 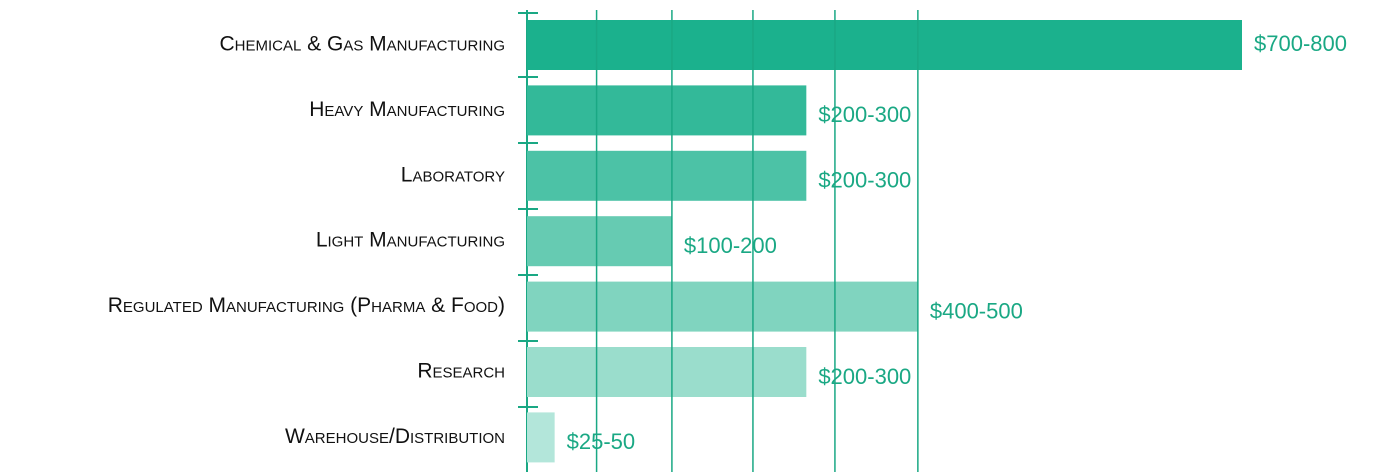 What do you see at coordinates (730, 245) in the screenshot?
I see `value-label: $100-200` at bounding box center [730, 245].